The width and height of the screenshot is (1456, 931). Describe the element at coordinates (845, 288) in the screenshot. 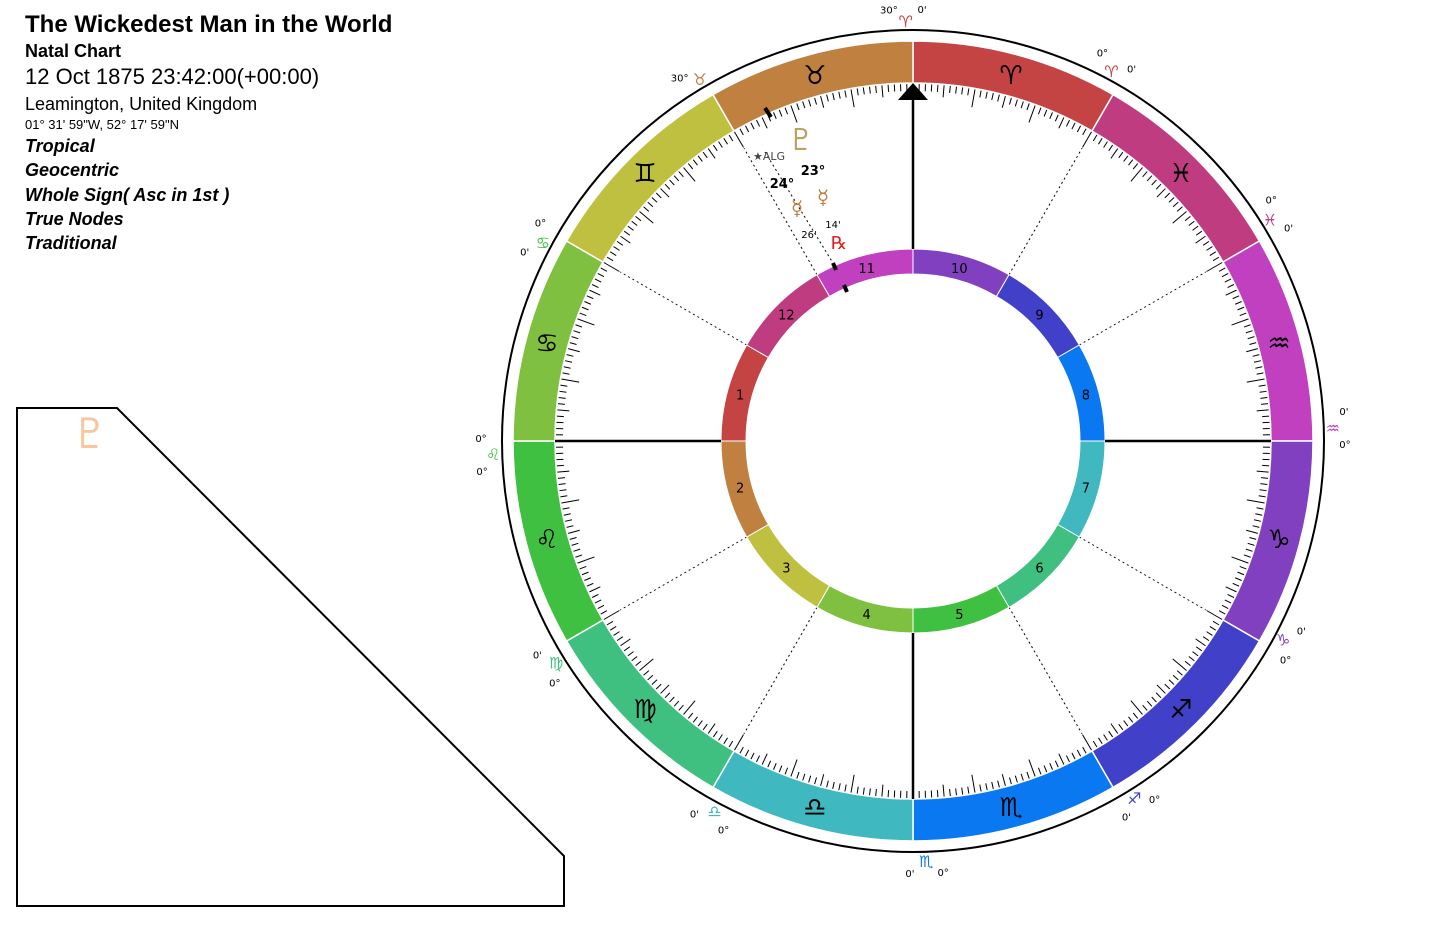

I see `venus-pointer` at that location.